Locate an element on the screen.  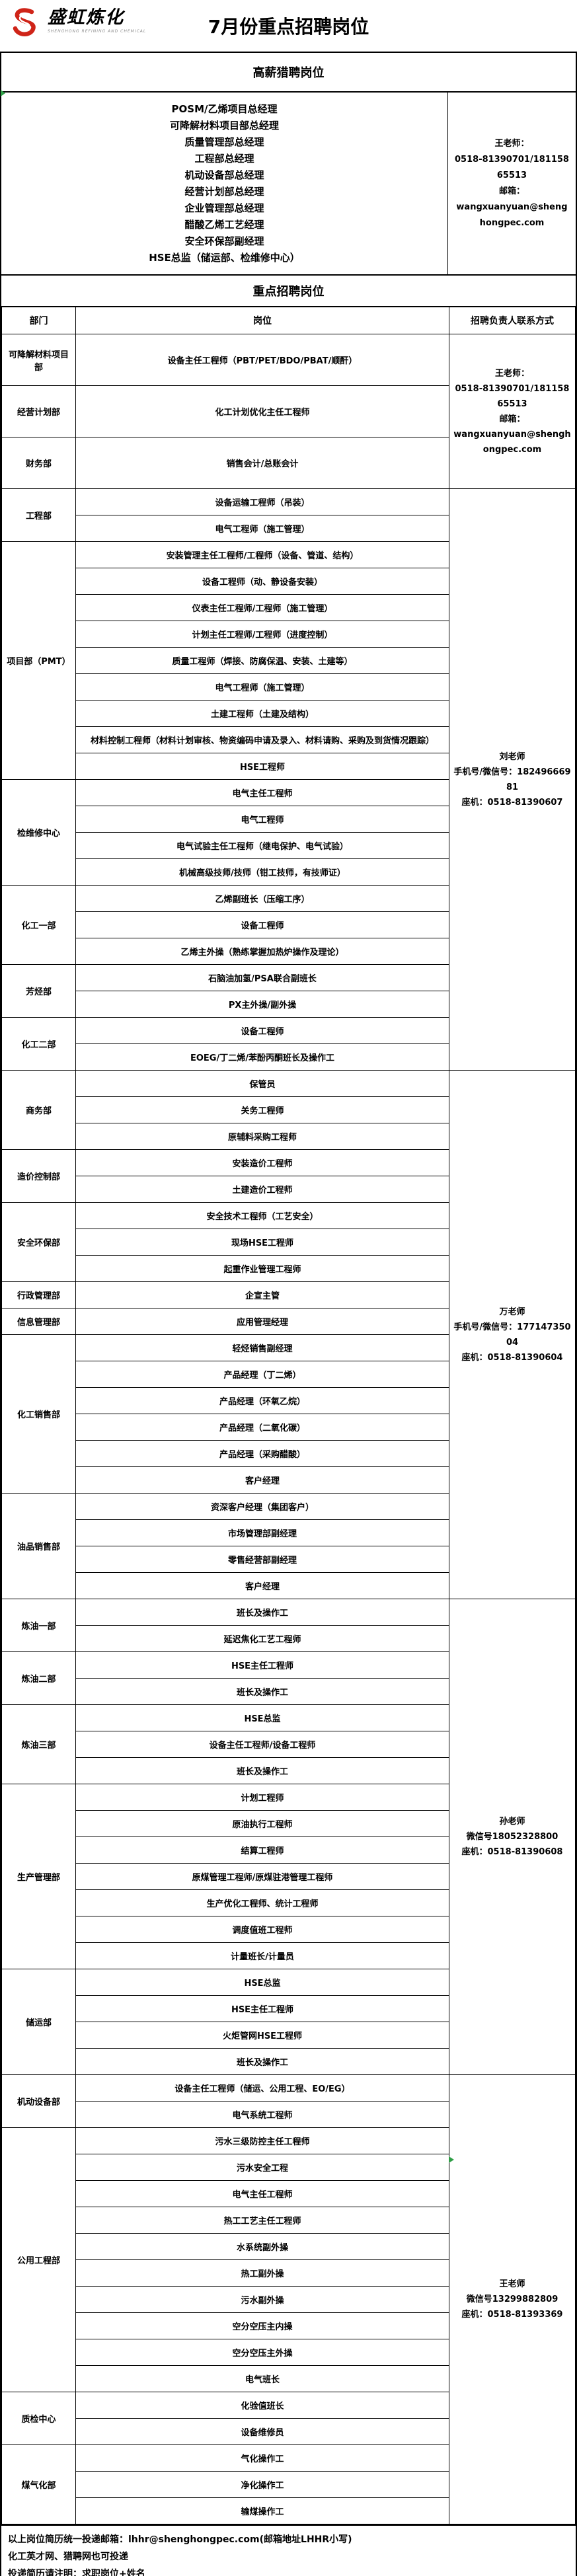
table-row: 油品销售部 资深客户经理（集团客户） is located at coordinates (288, 1546).